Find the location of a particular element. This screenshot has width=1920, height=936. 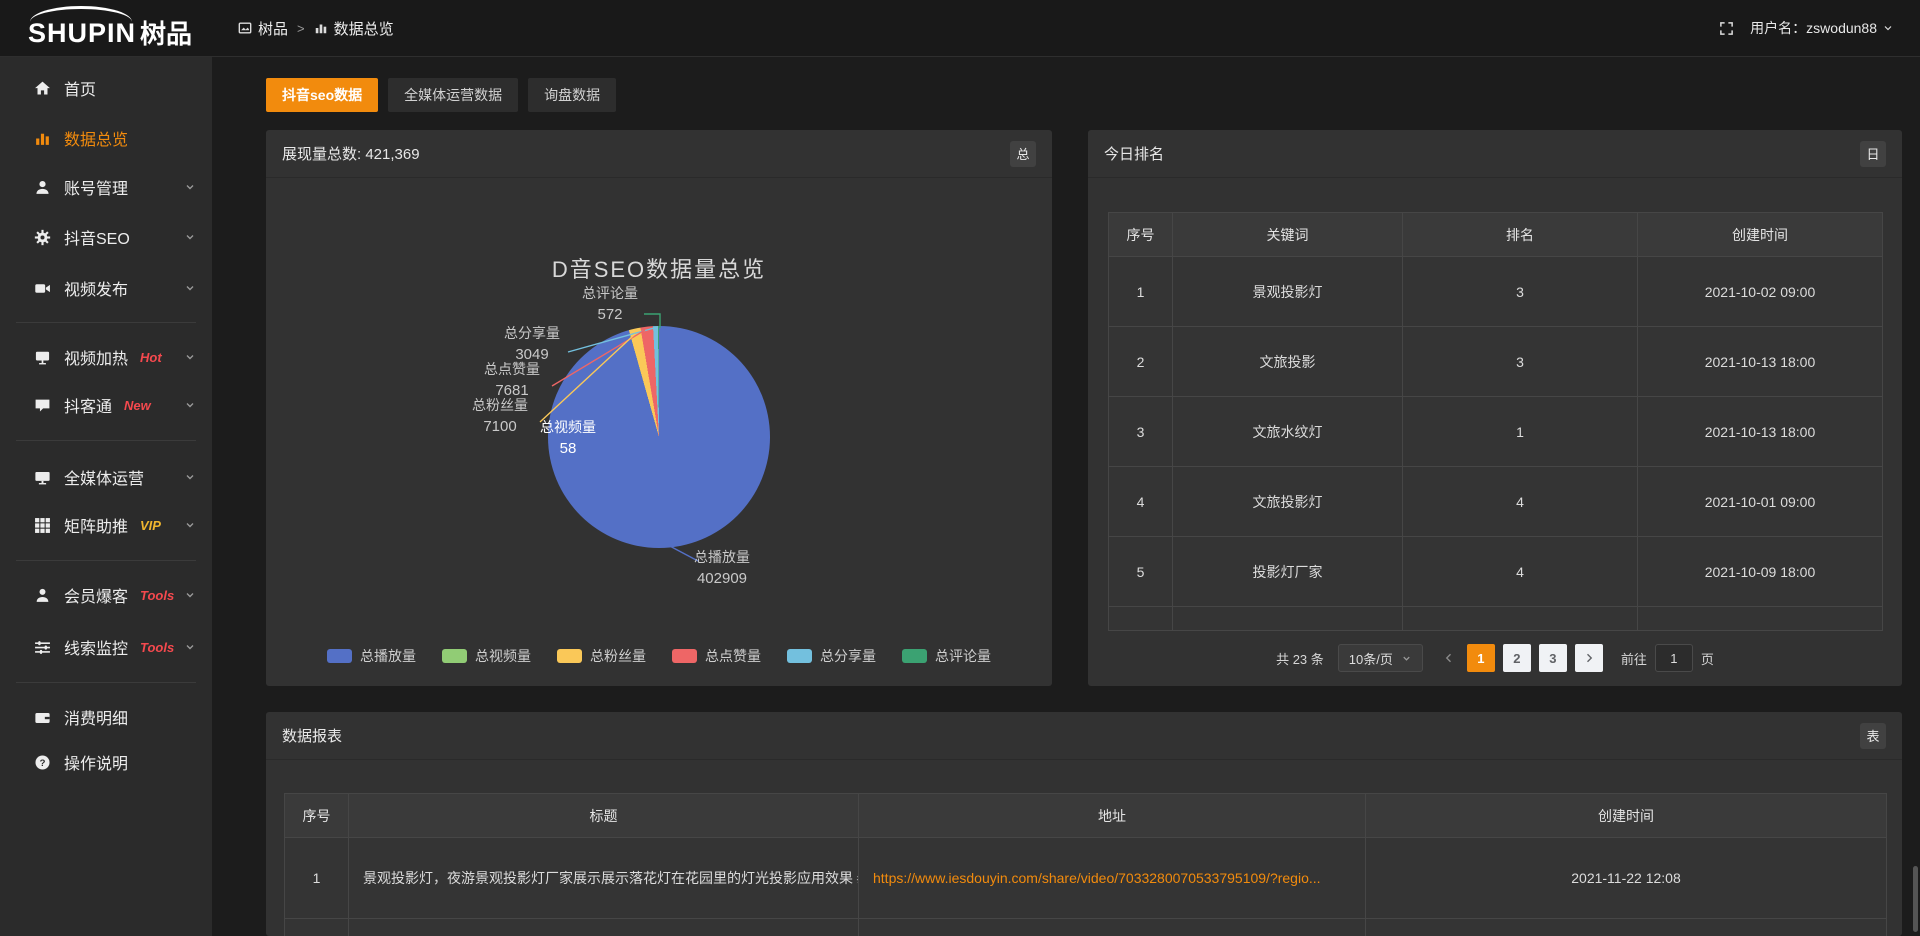

overview-panel-header: 展现量总数: 421,369 总 is located at coordinates (659, 154).